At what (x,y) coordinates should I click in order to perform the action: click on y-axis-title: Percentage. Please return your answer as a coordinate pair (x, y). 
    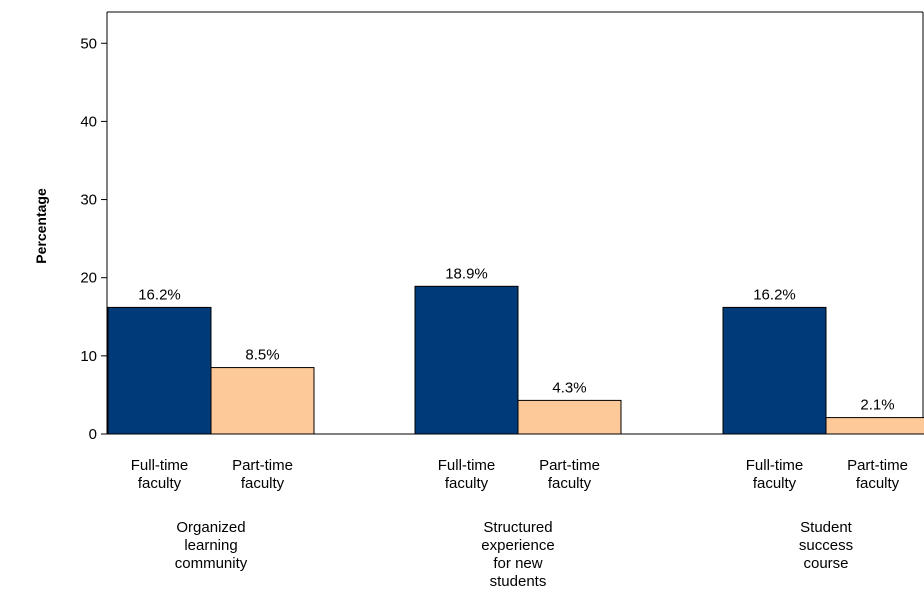
    Looking at the image, I should click on (41, 226).